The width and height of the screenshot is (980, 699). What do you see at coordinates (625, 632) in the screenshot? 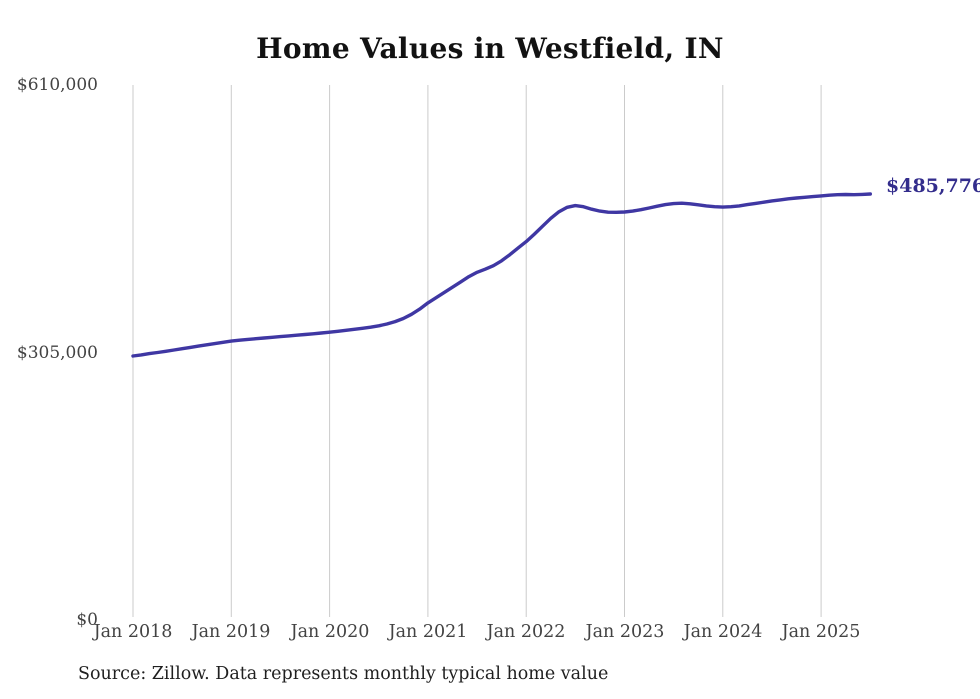
I see `x-axis-label-jan-2023: Jan 2023` at bounding box center [625, 632].